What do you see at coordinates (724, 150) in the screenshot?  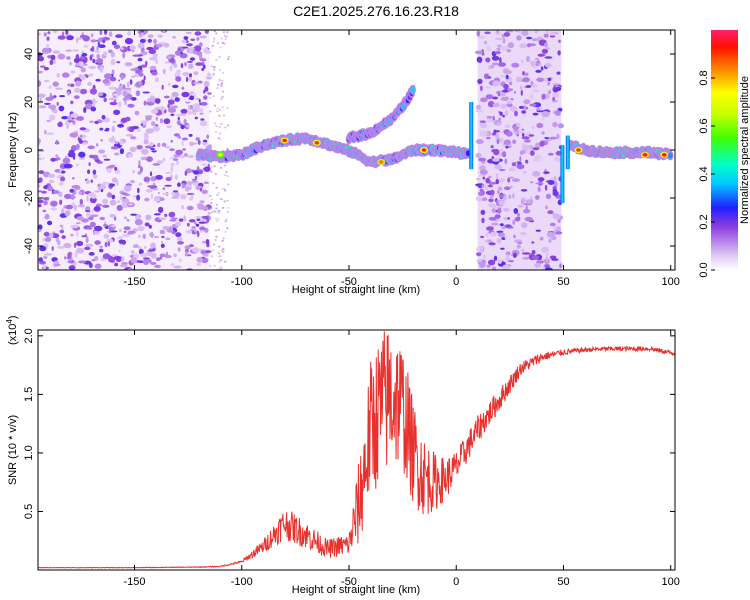 I see `colorbar-gradient` at bounding box center [724, 150].